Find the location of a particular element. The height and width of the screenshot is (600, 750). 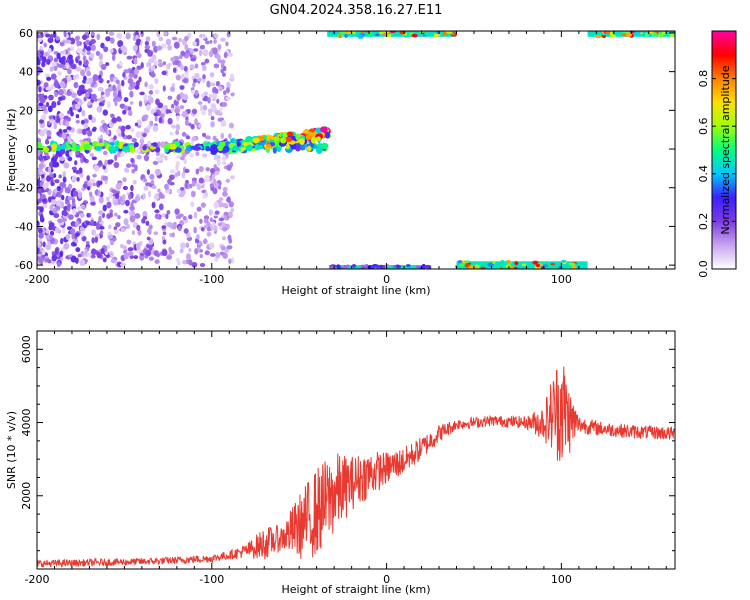

spectrogram-cell-1936 is located at coordinates (426, 33).